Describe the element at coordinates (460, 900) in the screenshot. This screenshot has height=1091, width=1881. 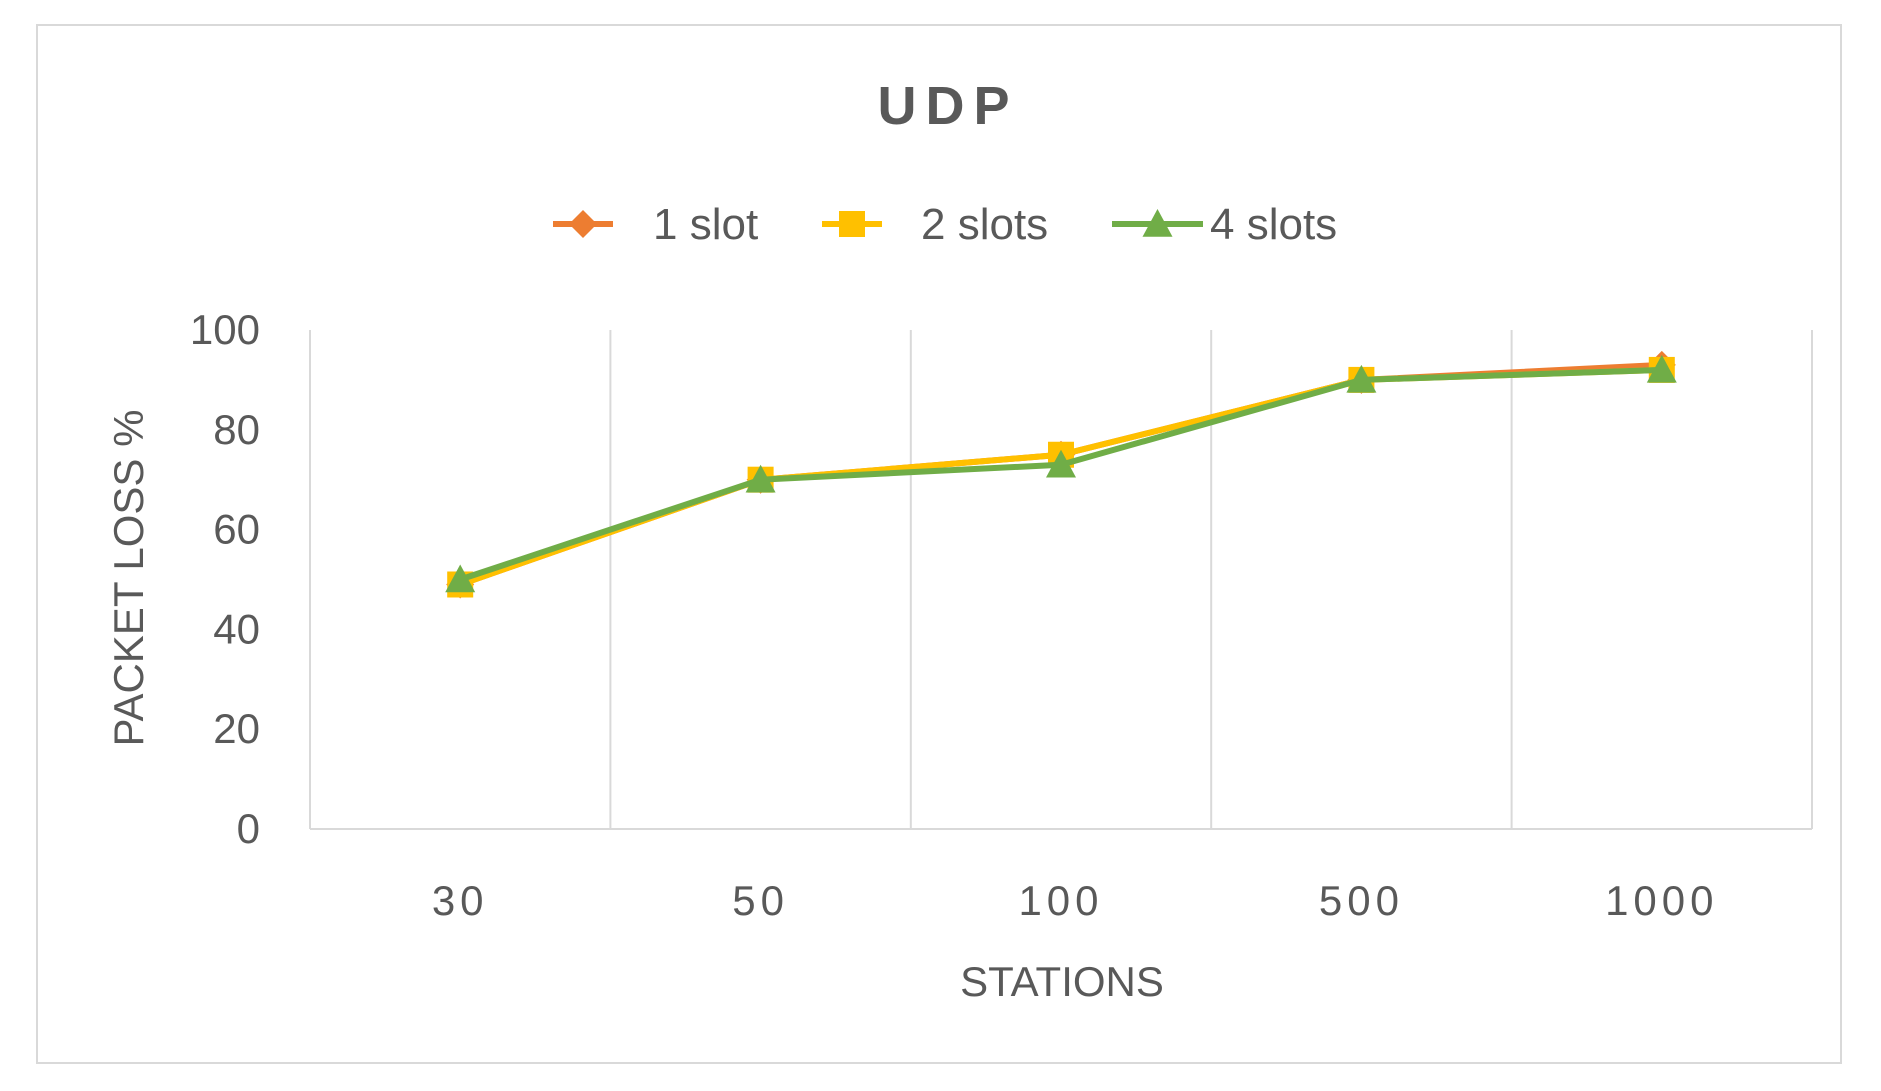
I see `x-tick-label: 30` at that location.